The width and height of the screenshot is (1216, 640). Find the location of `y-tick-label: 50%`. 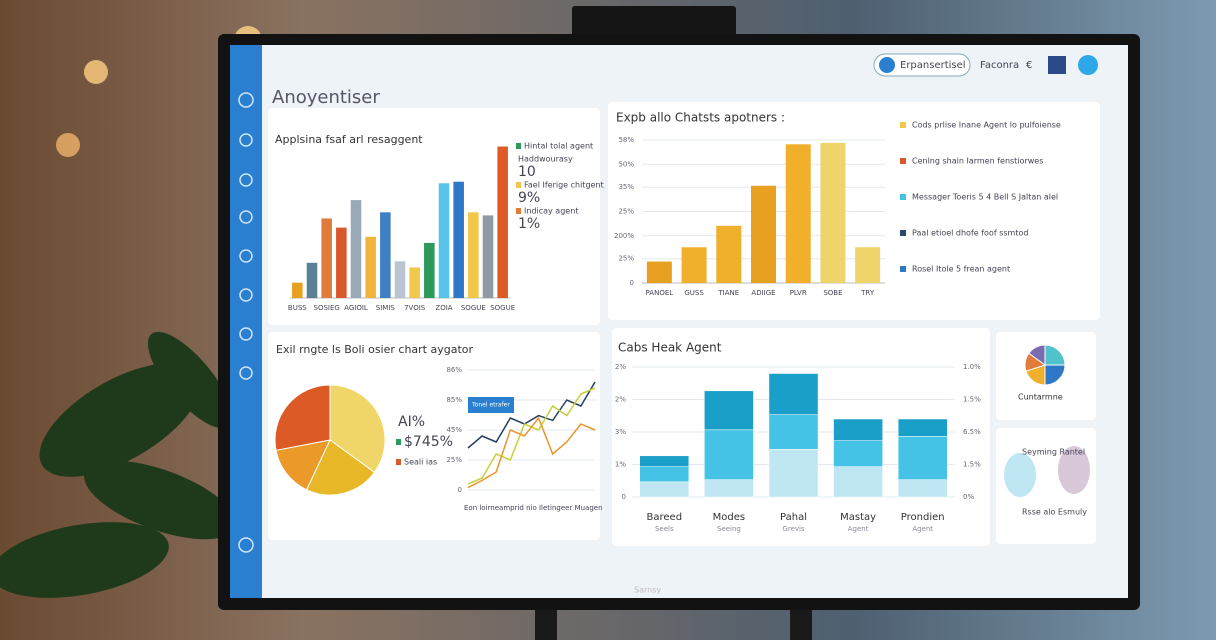

y-tick-label: 50% is located at coordinates (626, 164).